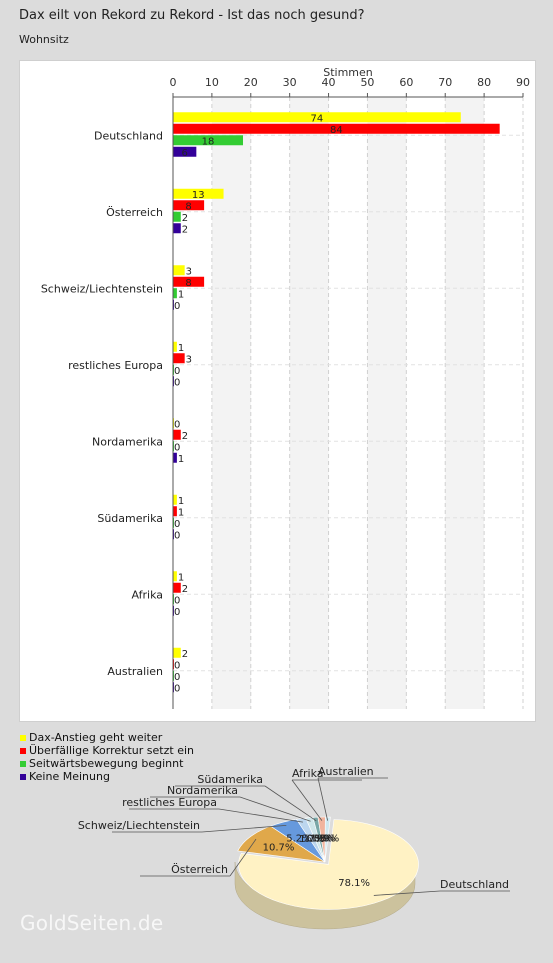  I want to click on legend-item: Seitwärtsbewegung beginnt, so click(107, 763).